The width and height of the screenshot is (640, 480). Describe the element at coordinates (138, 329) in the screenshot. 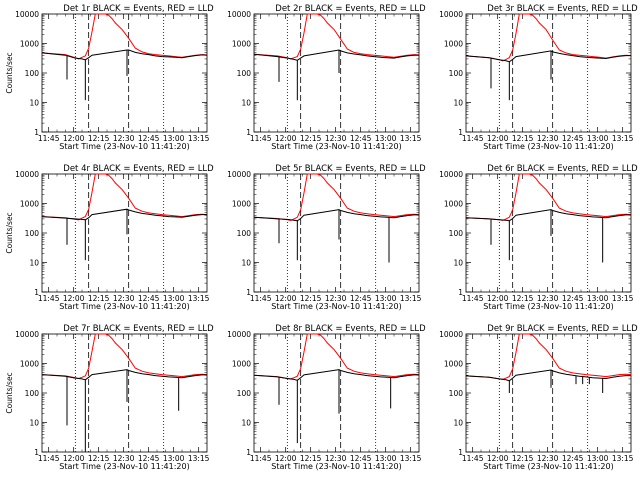

I see `chart-title: Det 7r BLACK = Events, RED = LLD` at that location.